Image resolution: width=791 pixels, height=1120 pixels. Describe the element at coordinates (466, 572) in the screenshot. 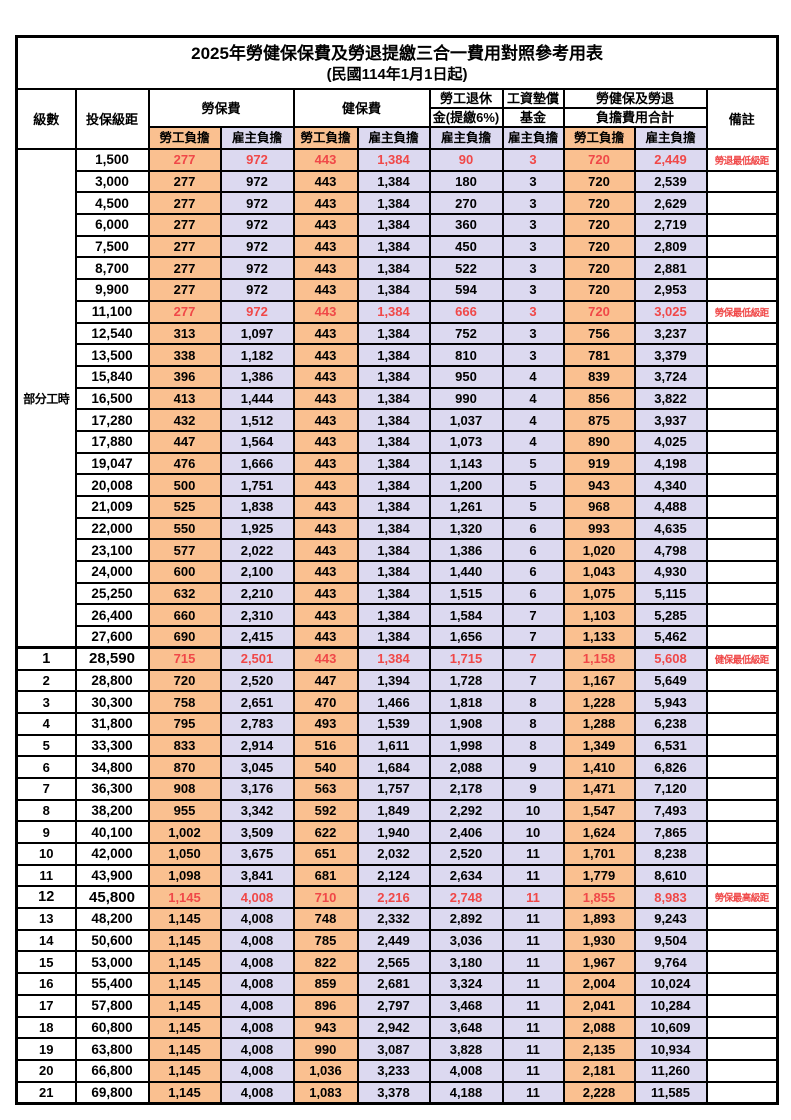

I see `fee-cell-pension_employer: 1,440` at that location.